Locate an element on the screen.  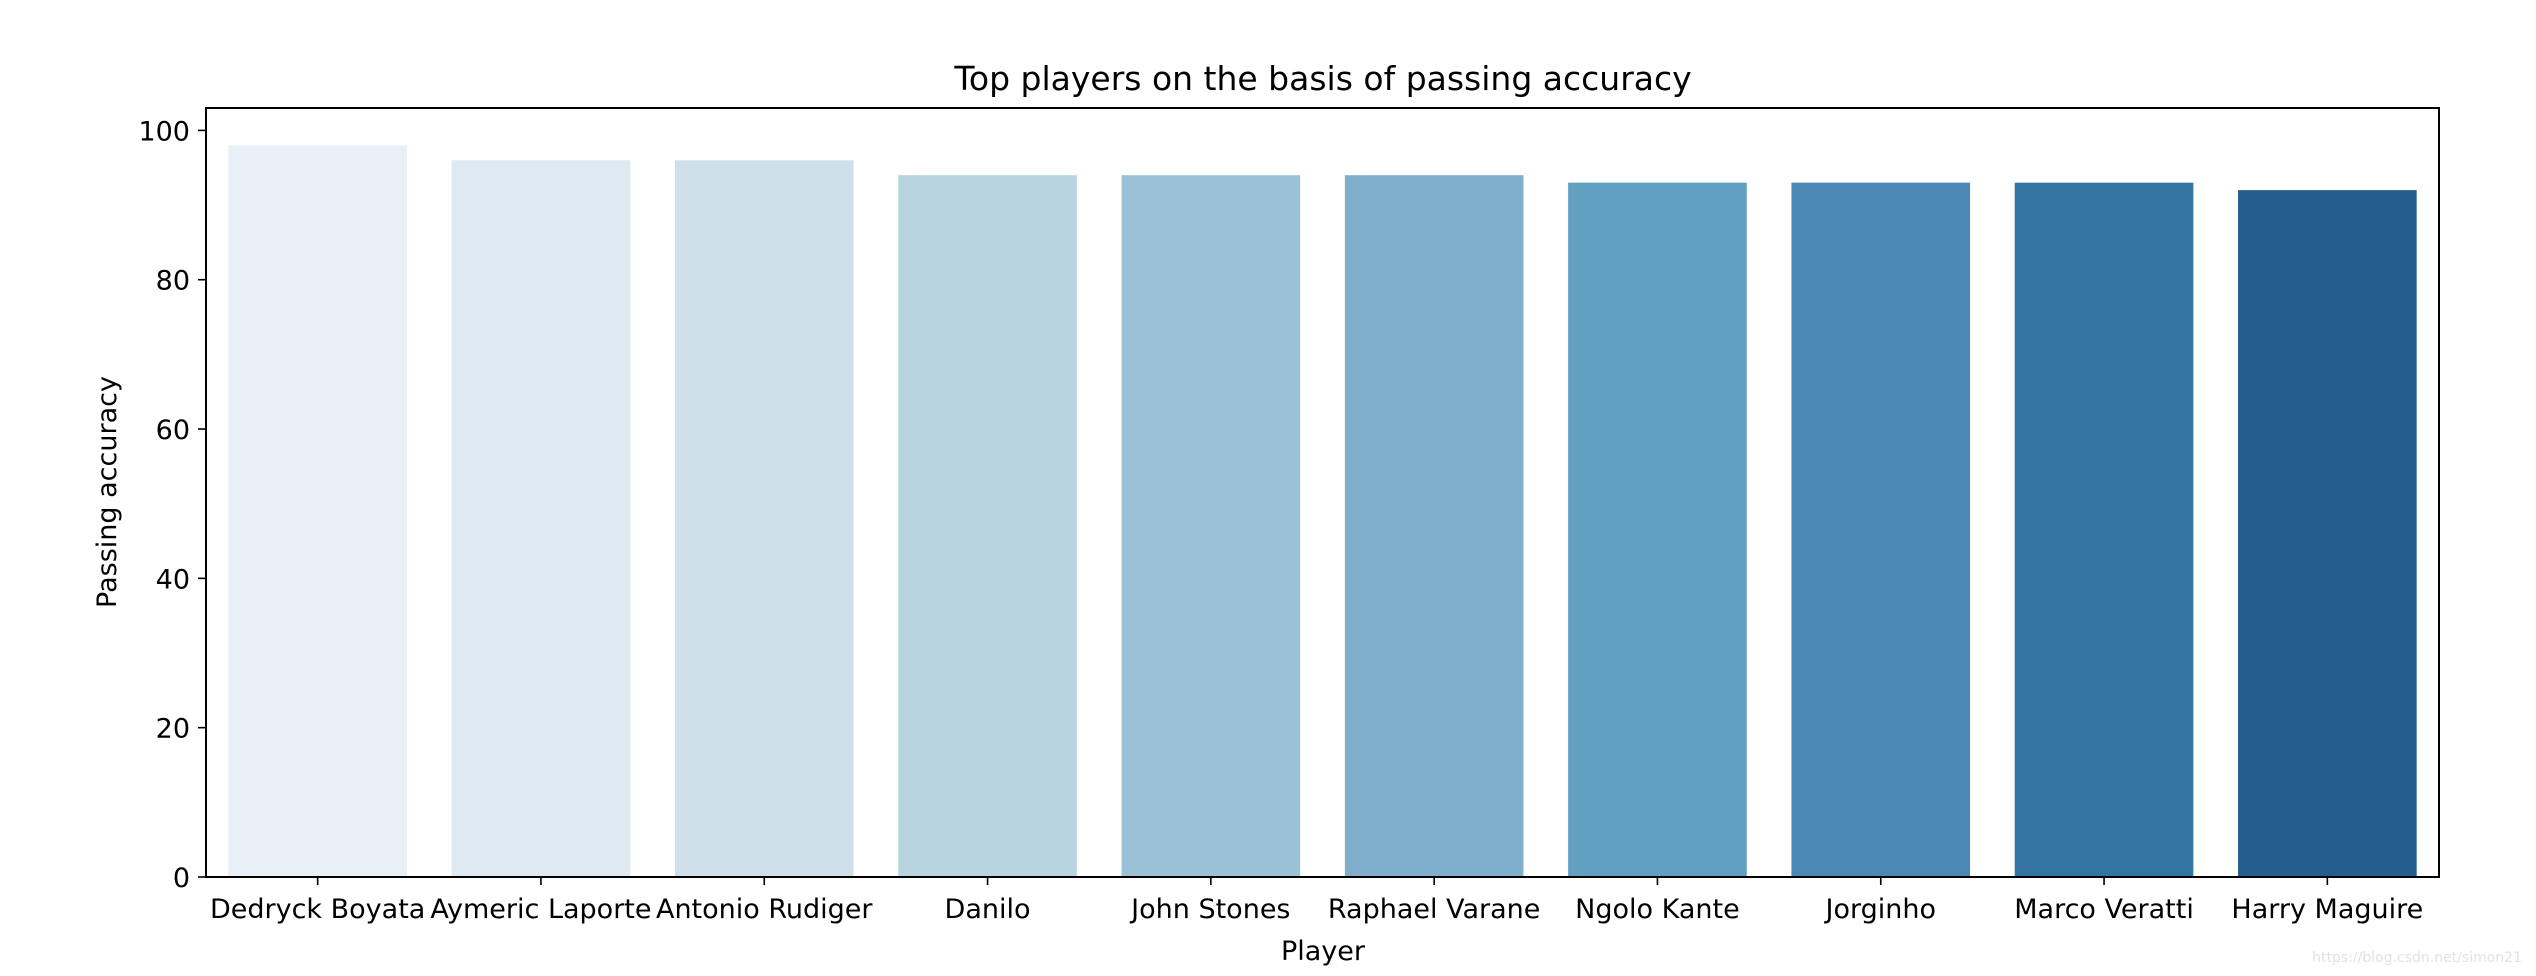
x-tick-label: Antonio Rudiger is located at coordinates (764, 909).